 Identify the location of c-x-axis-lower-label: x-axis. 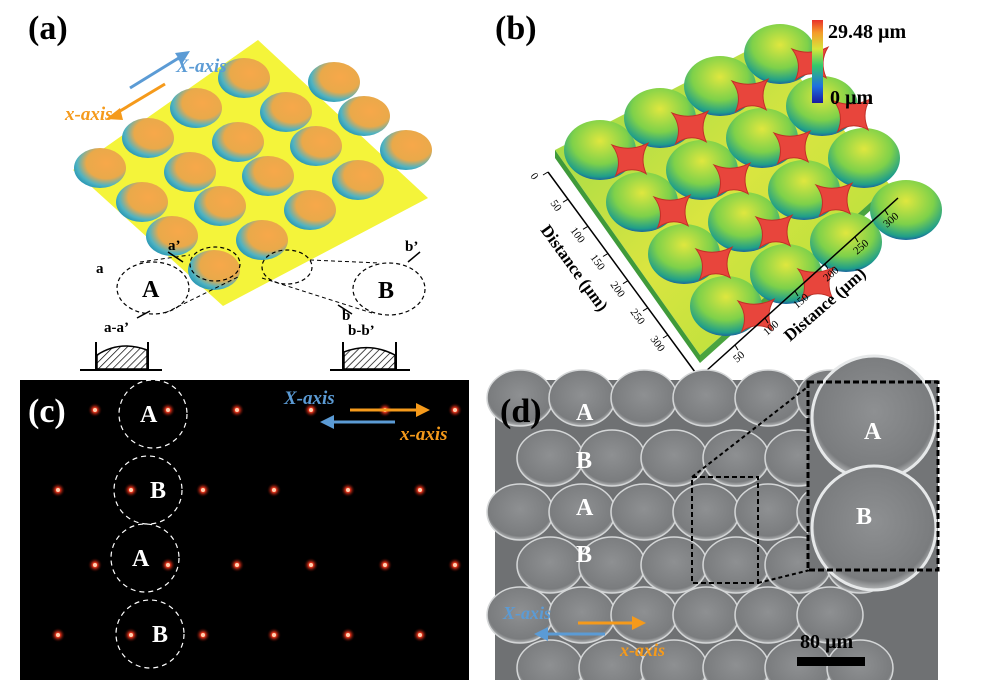
(423, 434).